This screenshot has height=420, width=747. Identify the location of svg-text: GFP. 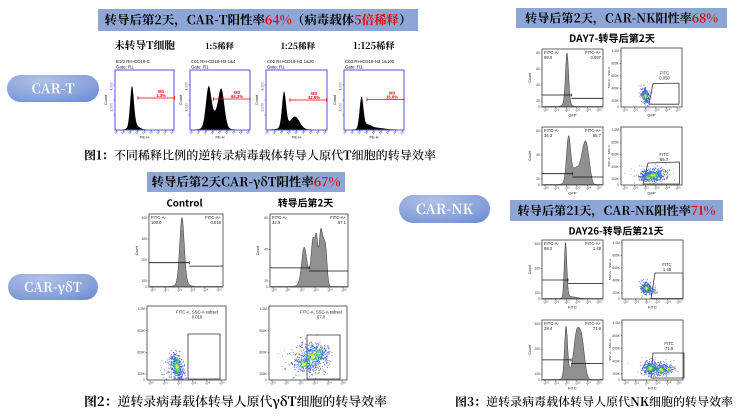
(651, 193).